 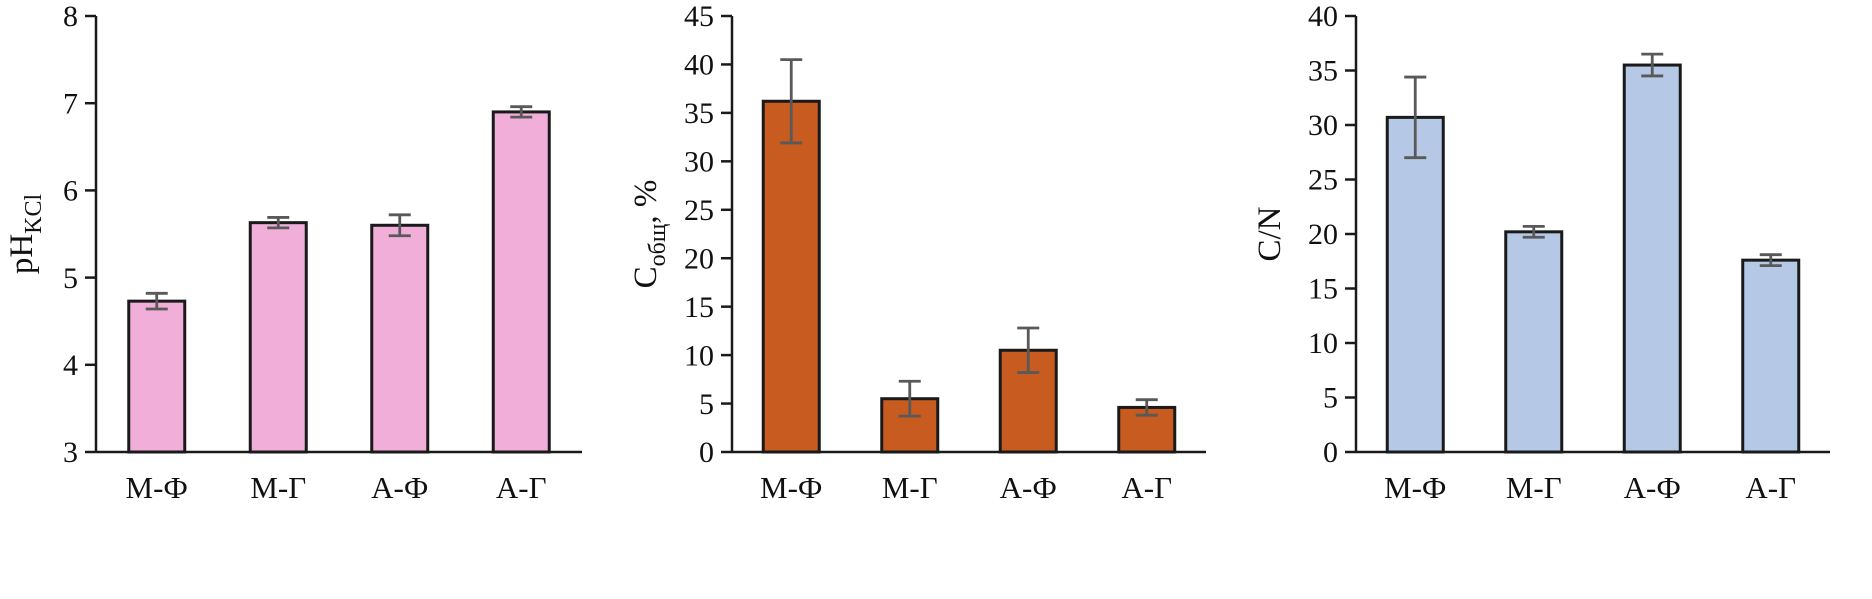 What do you see at coordinates (70, 452) in the screenshot?
I see `y-tick-label: 3` at bounding box center [70, 452].